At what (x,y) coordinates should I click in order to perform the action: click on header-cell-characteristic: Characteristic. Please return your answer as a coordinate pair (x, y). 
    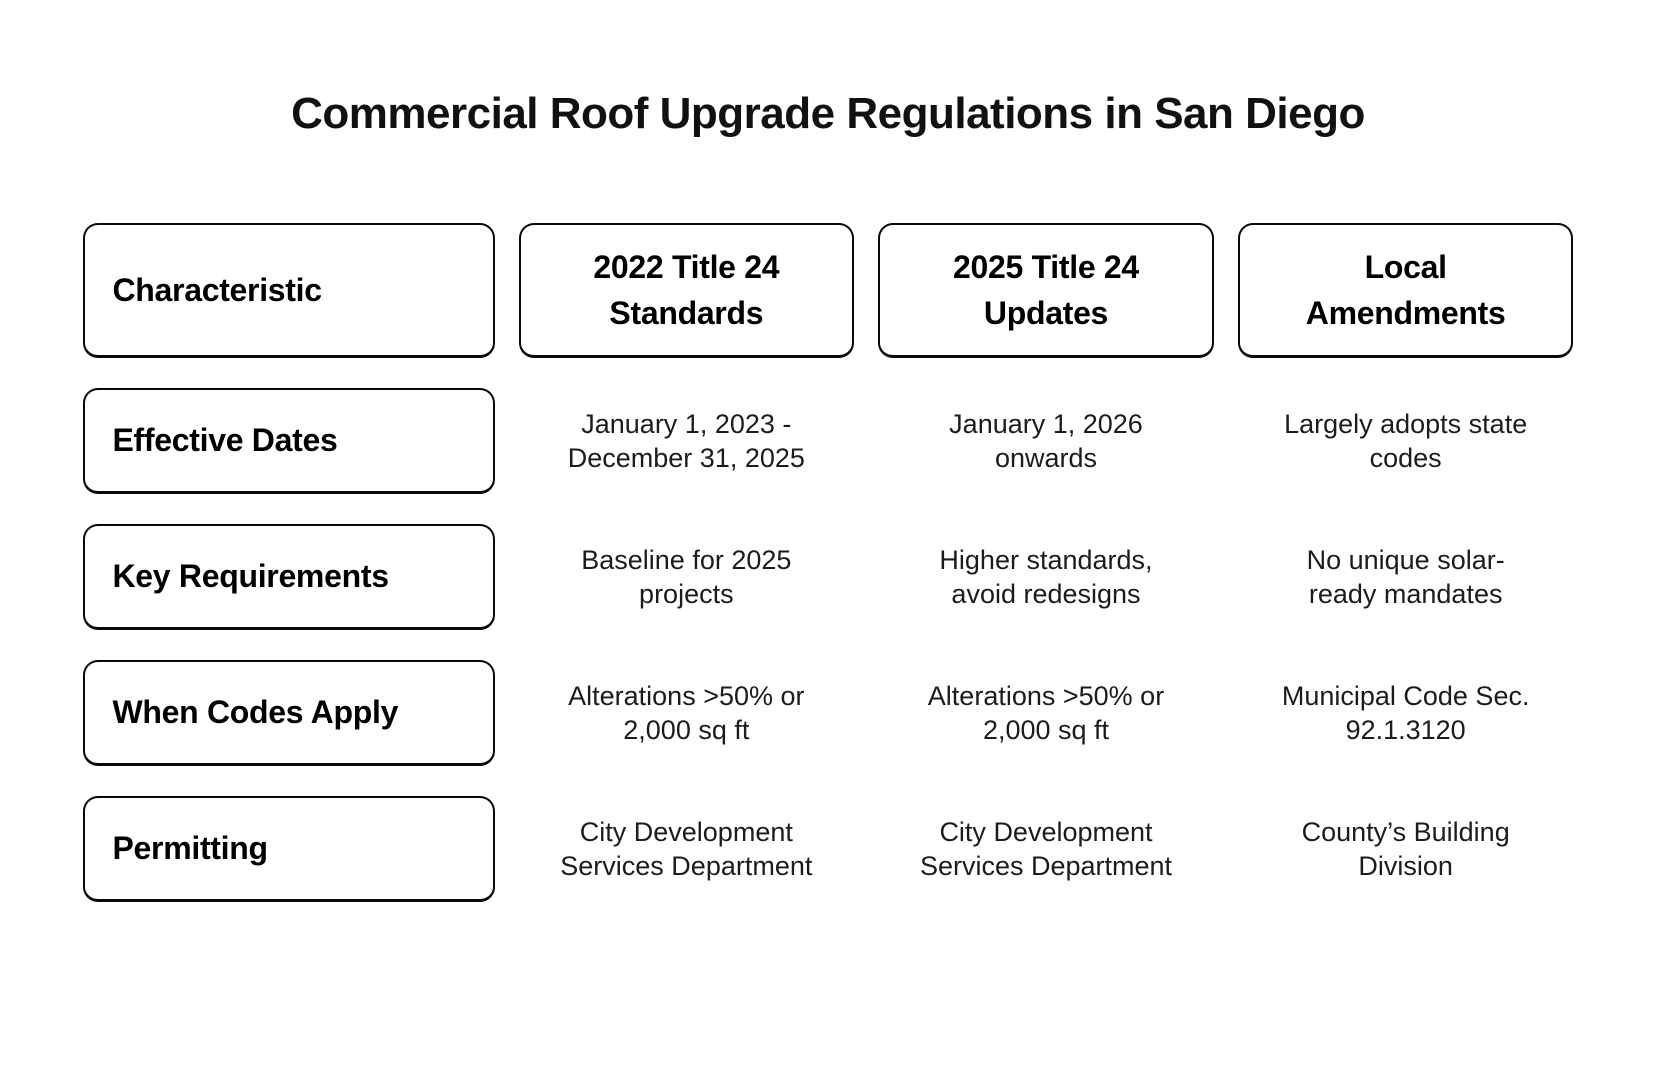
    Looking at the image, I should click on (288, 290).